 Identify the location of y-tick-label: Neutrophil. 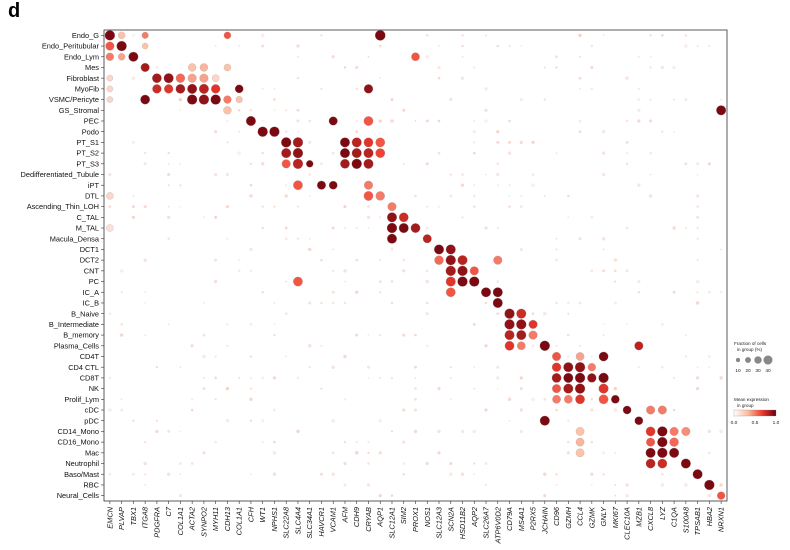
(82, 463).